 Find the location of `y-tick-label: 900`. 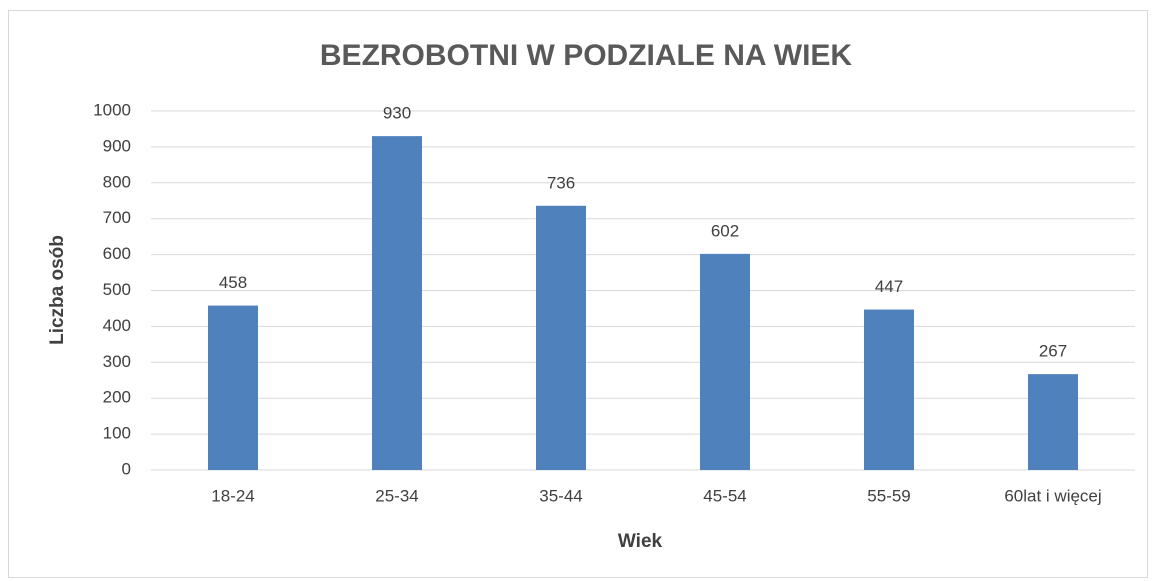

y-tick-label: 900 is located at coordinates (117, 145).